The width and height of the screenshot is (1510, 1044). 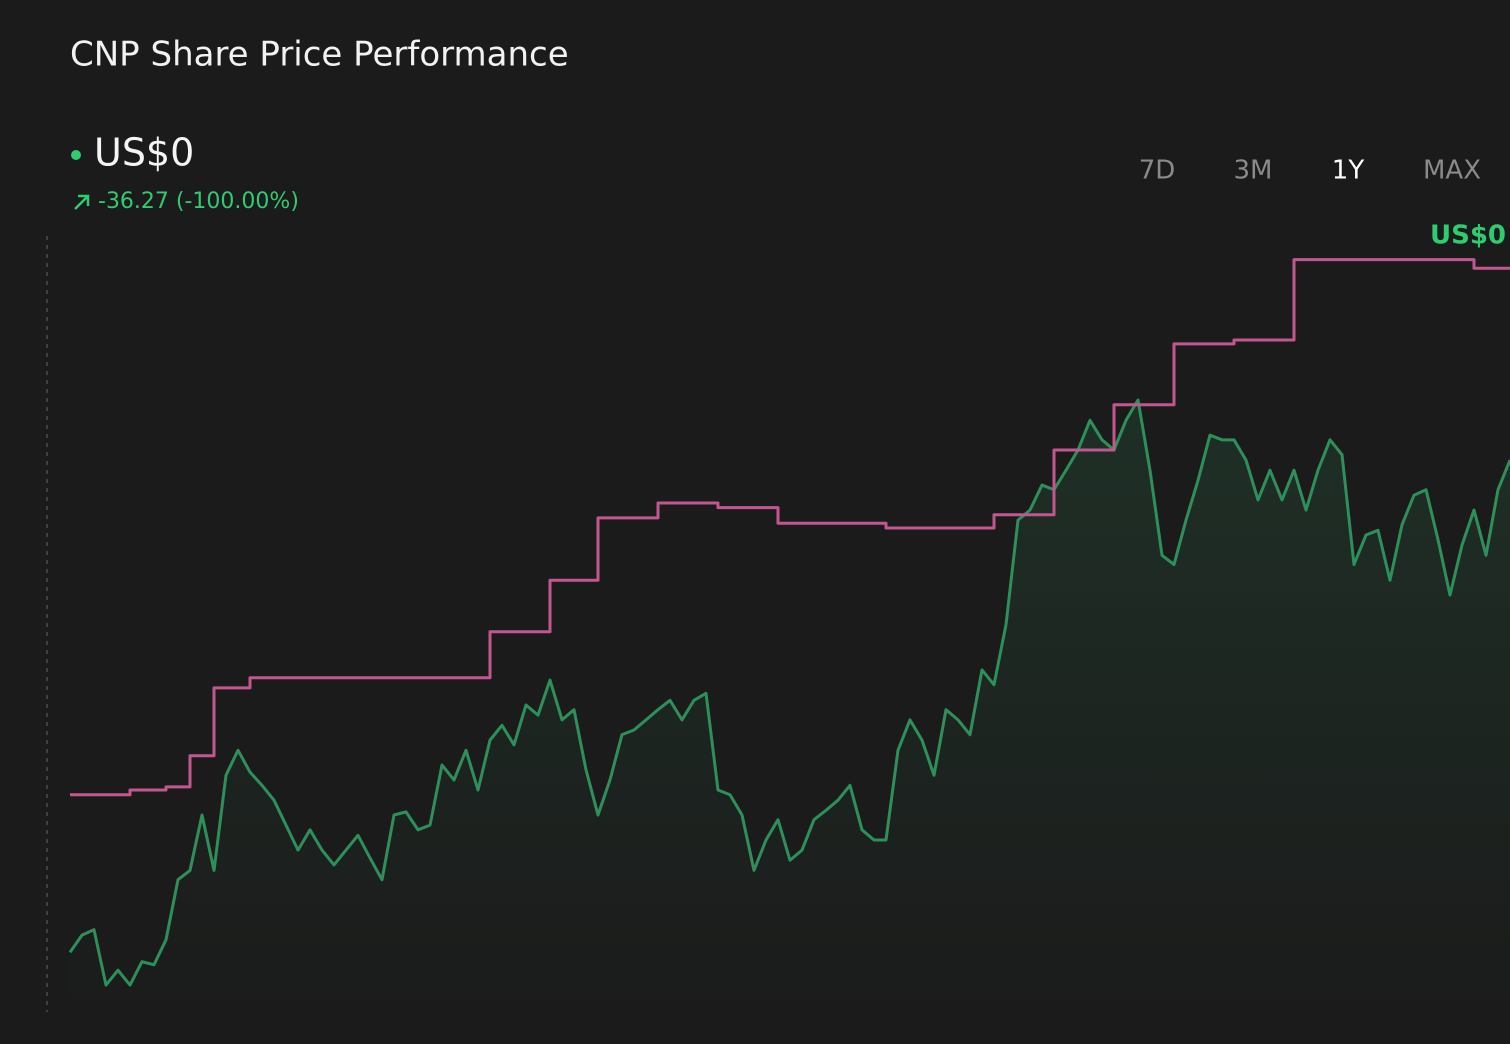 What do you see at coordinates (82, 202) in the screenshot?
I see `change-arrow` at bounding box center [82, 202].